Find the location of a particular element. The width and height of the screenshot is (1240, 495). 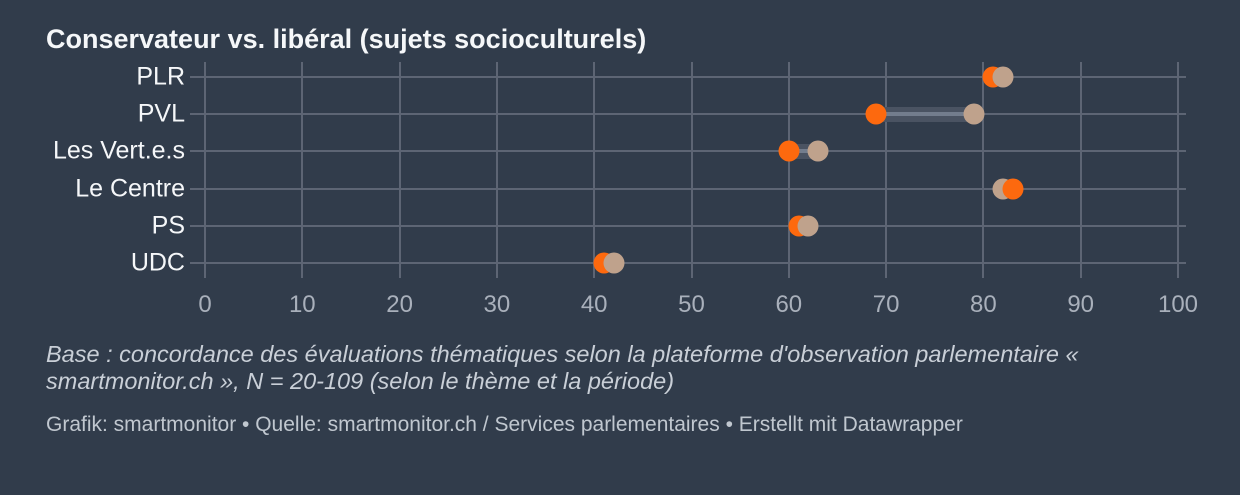

x-tick-label: 20 is located at coordinates (399, 304).